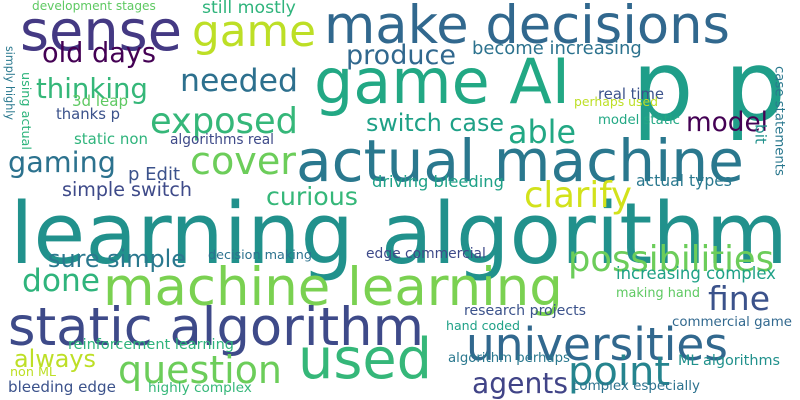 The width and height of the screenshot is (800, 400). Describe the element at coordinates (442, 82) in the screenshot. I see `word-game-ai: game AI` at that location.